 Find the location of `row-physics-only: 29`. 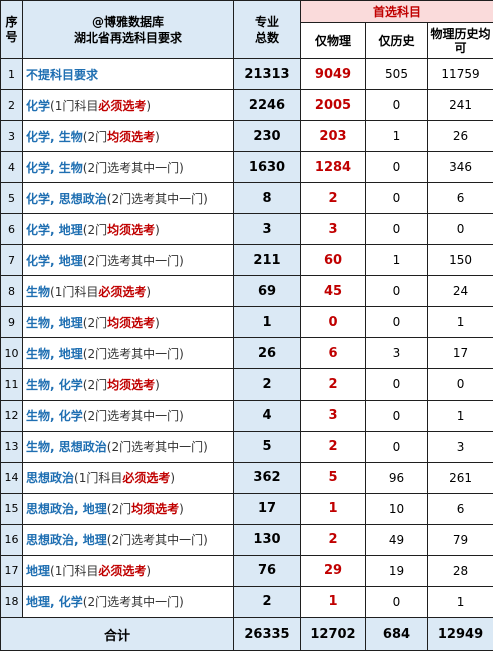

row-physics-only: 29 is located at coordinates (333, 570).